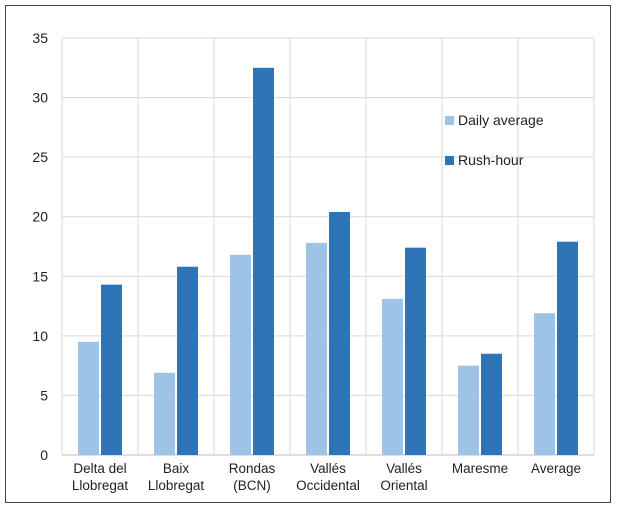  What do you see at coordinates (491, 160) in the screenshot?
I see `legend-label: Rush-hour` at bounding box center [491, 160].